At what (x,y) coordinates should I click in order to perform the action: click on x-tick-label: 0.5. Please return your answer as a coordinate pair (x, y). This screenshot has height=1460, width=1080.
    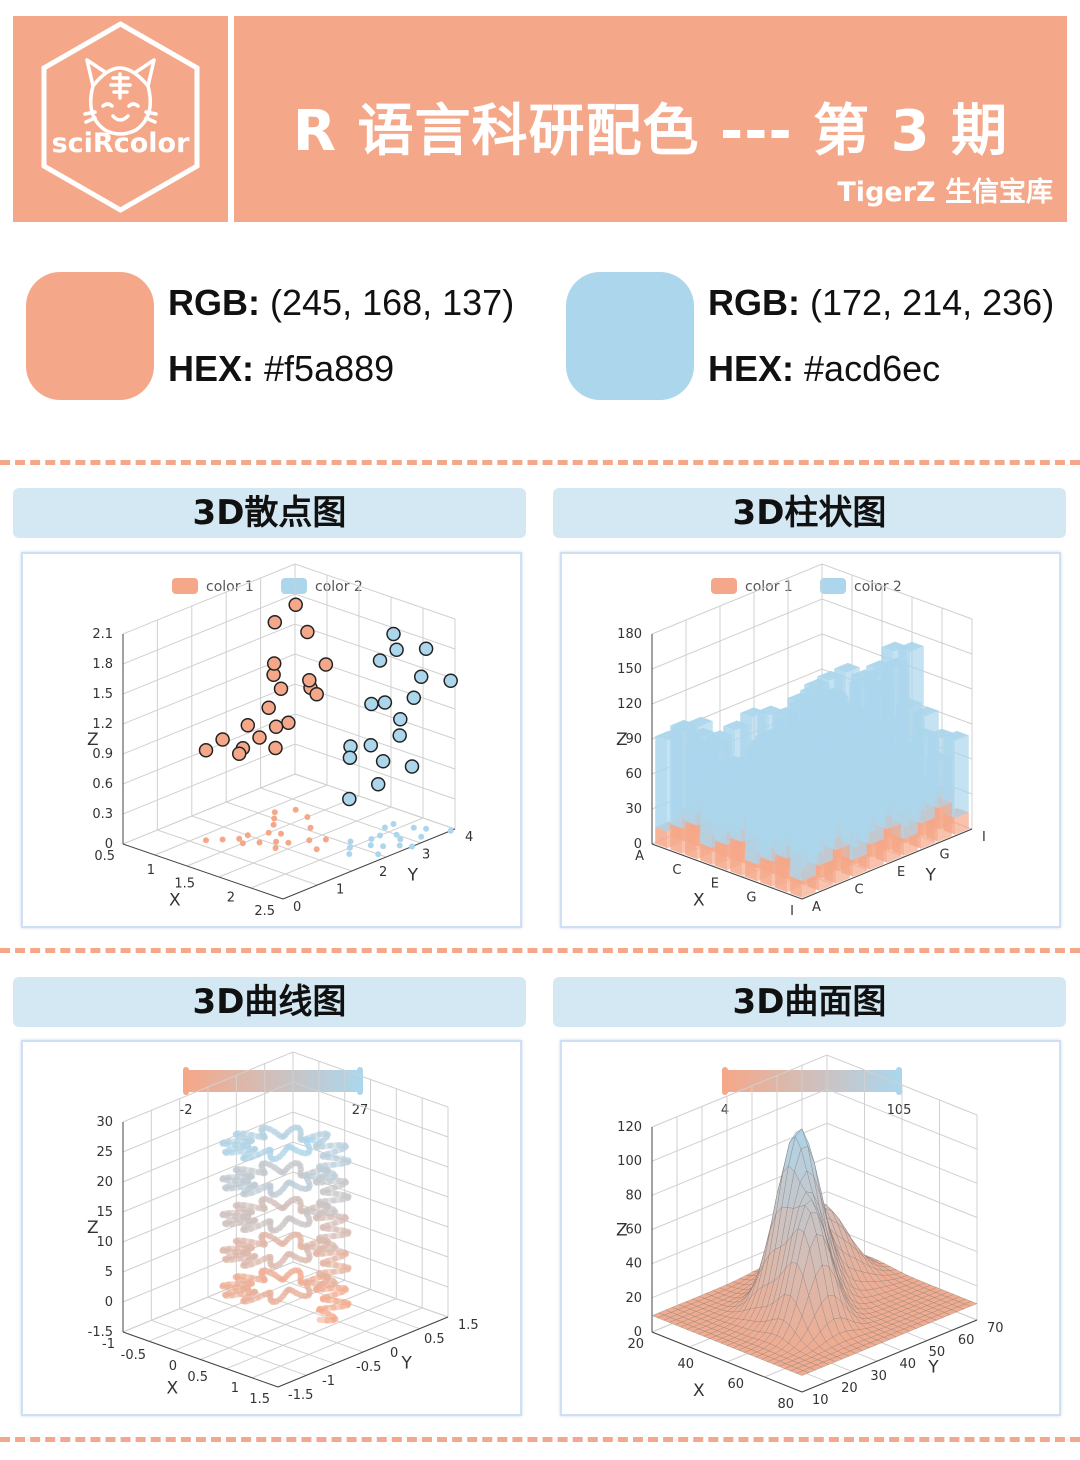
    Looking at the image, I should click on (104, 856).